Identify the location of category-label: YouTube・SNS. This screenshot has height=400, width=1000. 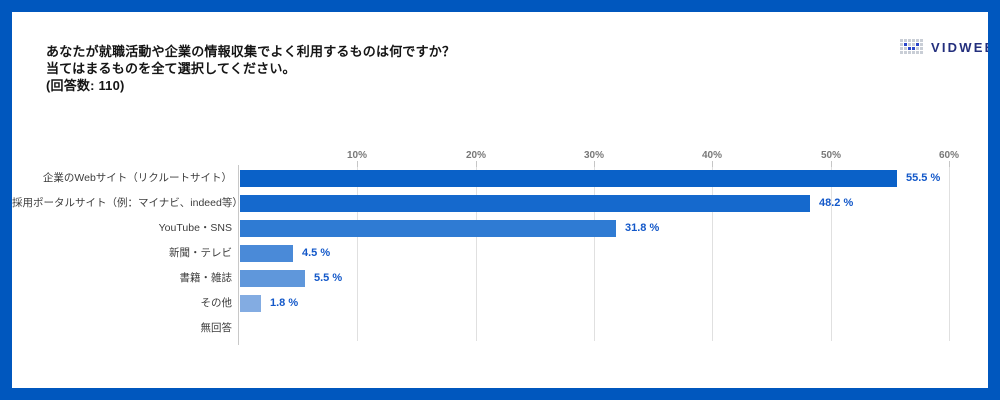
(195, 228).